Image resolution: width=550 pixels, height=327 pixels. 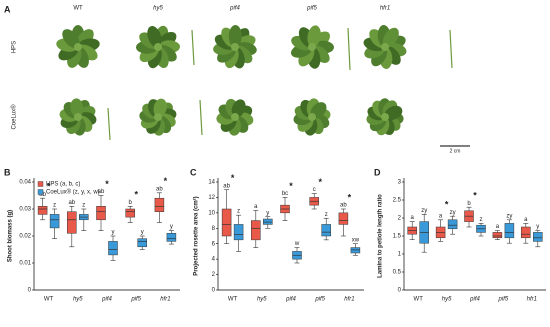 I want to click on group-letter: c, so click(x=314, y=190).